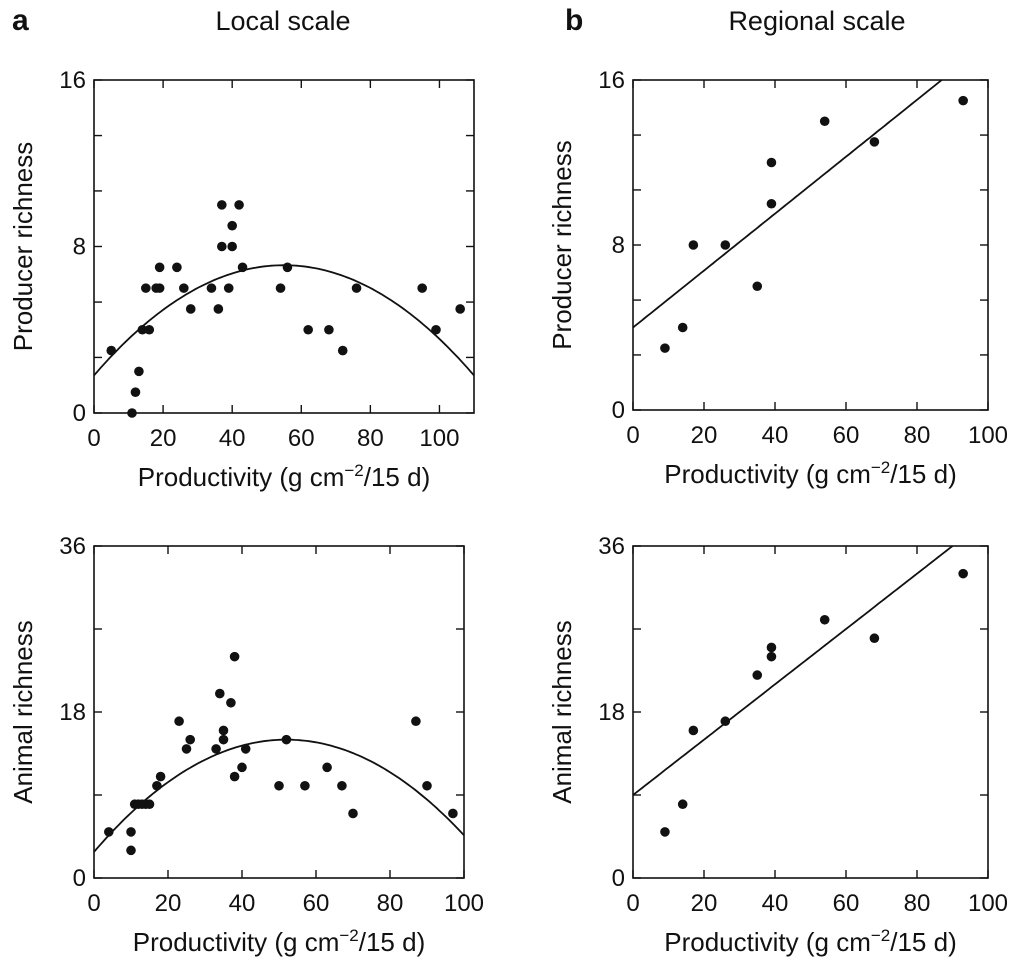 Image resolution: width=1030 pixels, height=966 pixels. I want to click on panel-letter-a: a, so click(20, 20).